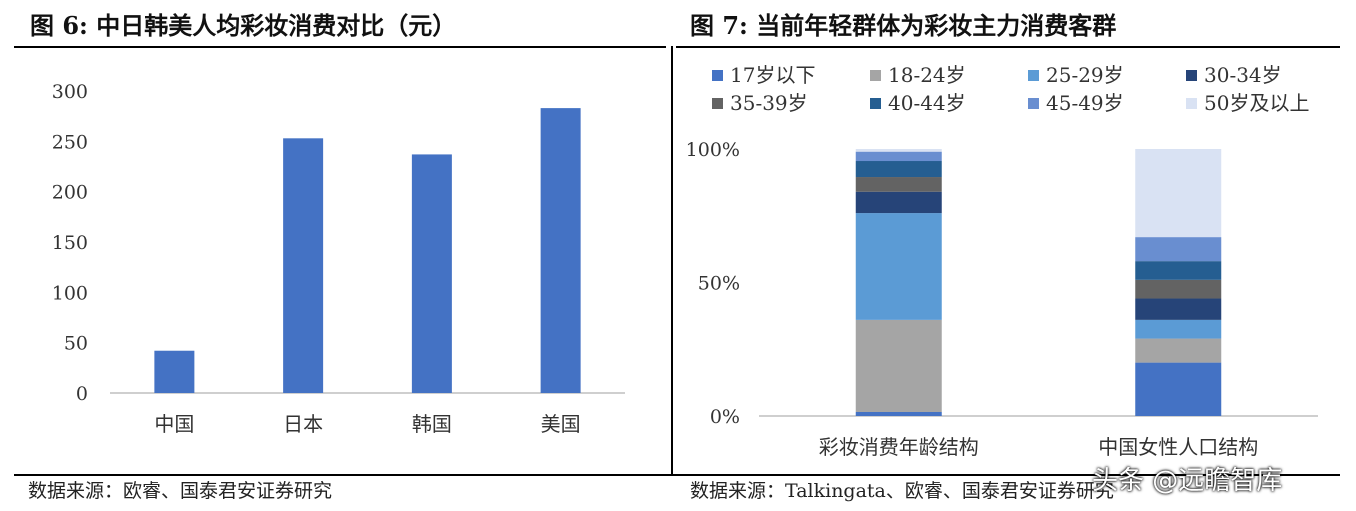  Describe the element at coordinates (70, 142) in the screenshot. I see `y-tick-label: 250` at that location.